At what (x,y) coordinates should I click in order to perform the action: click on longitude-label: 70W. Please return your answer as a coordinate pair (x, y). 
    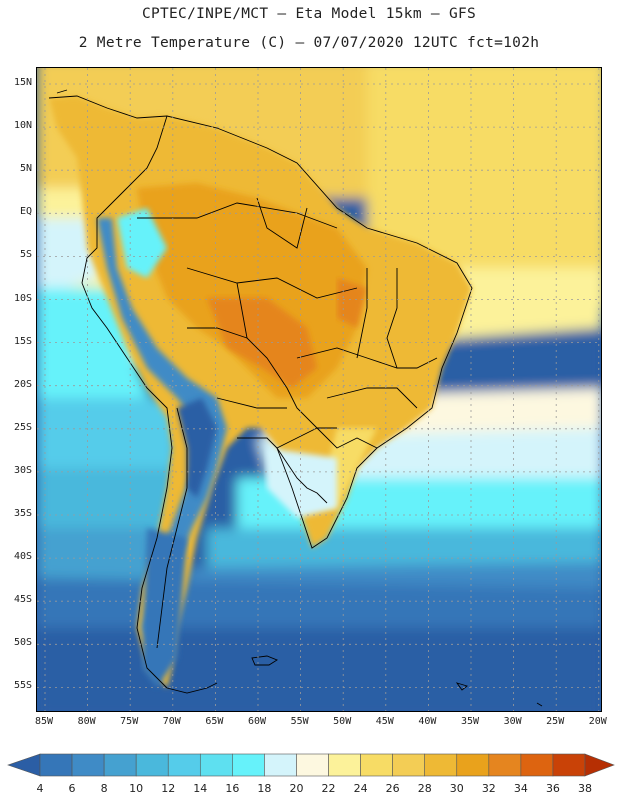
    Looking at the image, I should click on (171, 721).